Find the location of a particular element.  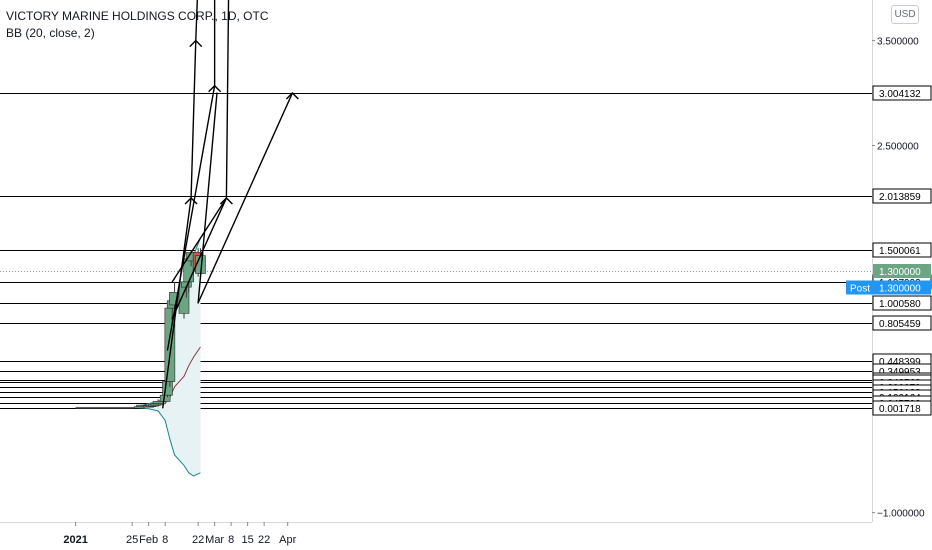

time-tick-label: 2021 is located at coordinates (75, 540).